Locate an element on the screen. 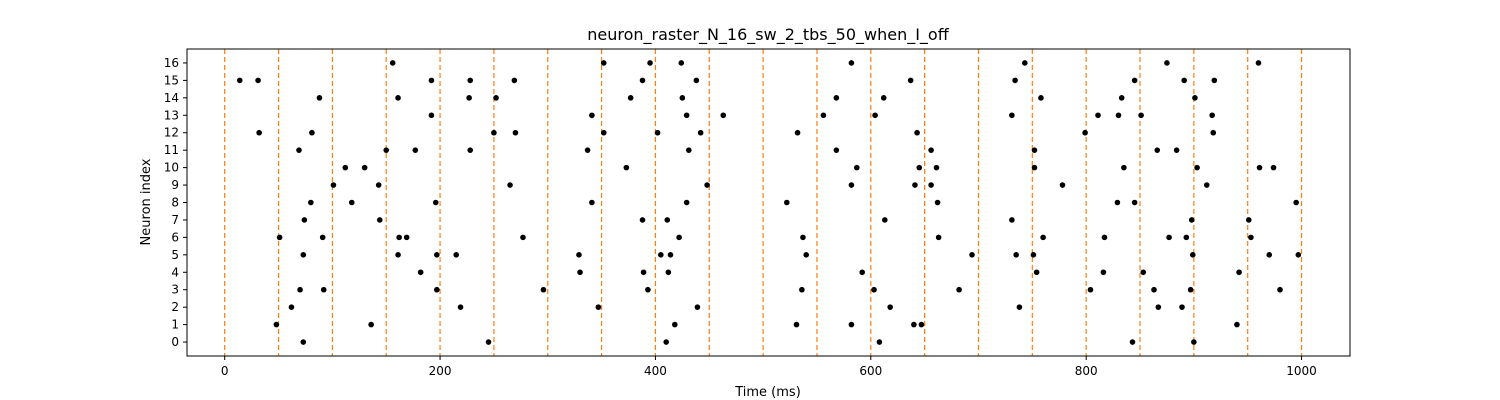 The width and height of the screenshot is (1500, 400). x-tick-label: 200 is located at coordinates (440, 371).